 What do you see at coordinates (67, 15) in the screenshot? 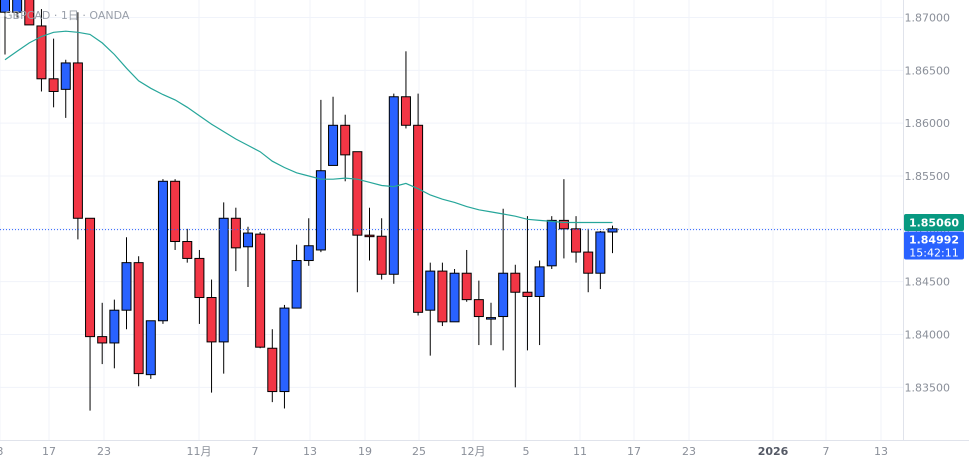
I see `symbol-label: GBPCAD · 1日 · OANDA` at bounding box center [67, 15].